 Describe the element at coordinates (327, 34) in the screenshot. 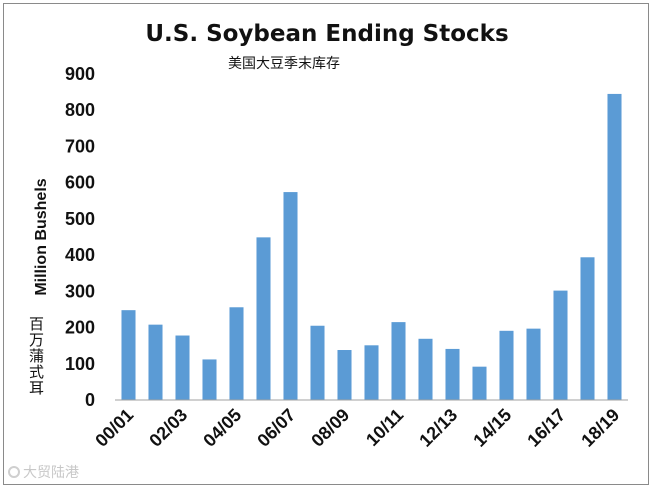

I see `chart-title: U.S. Soybean Ending Stocks` at that location.